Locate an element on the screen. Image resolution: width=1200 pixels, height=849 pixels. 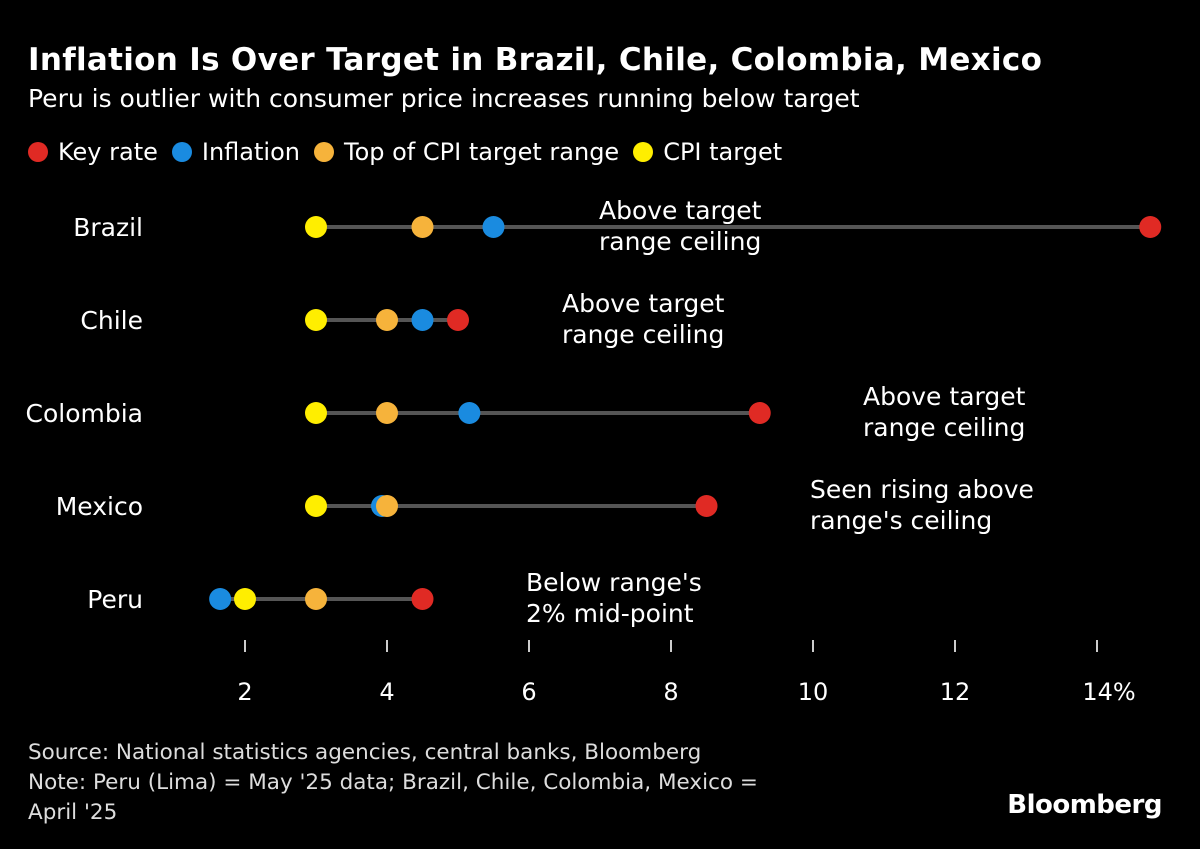
category-label: Brazil is located at coordinates (108, 227).